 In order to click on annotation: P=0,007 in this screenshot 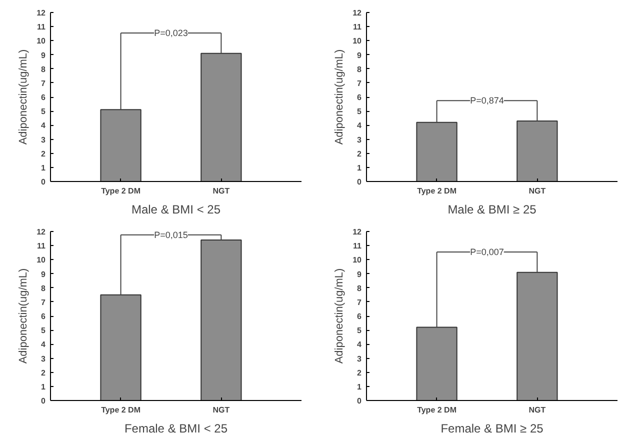, I will do `click(487, 252)`.